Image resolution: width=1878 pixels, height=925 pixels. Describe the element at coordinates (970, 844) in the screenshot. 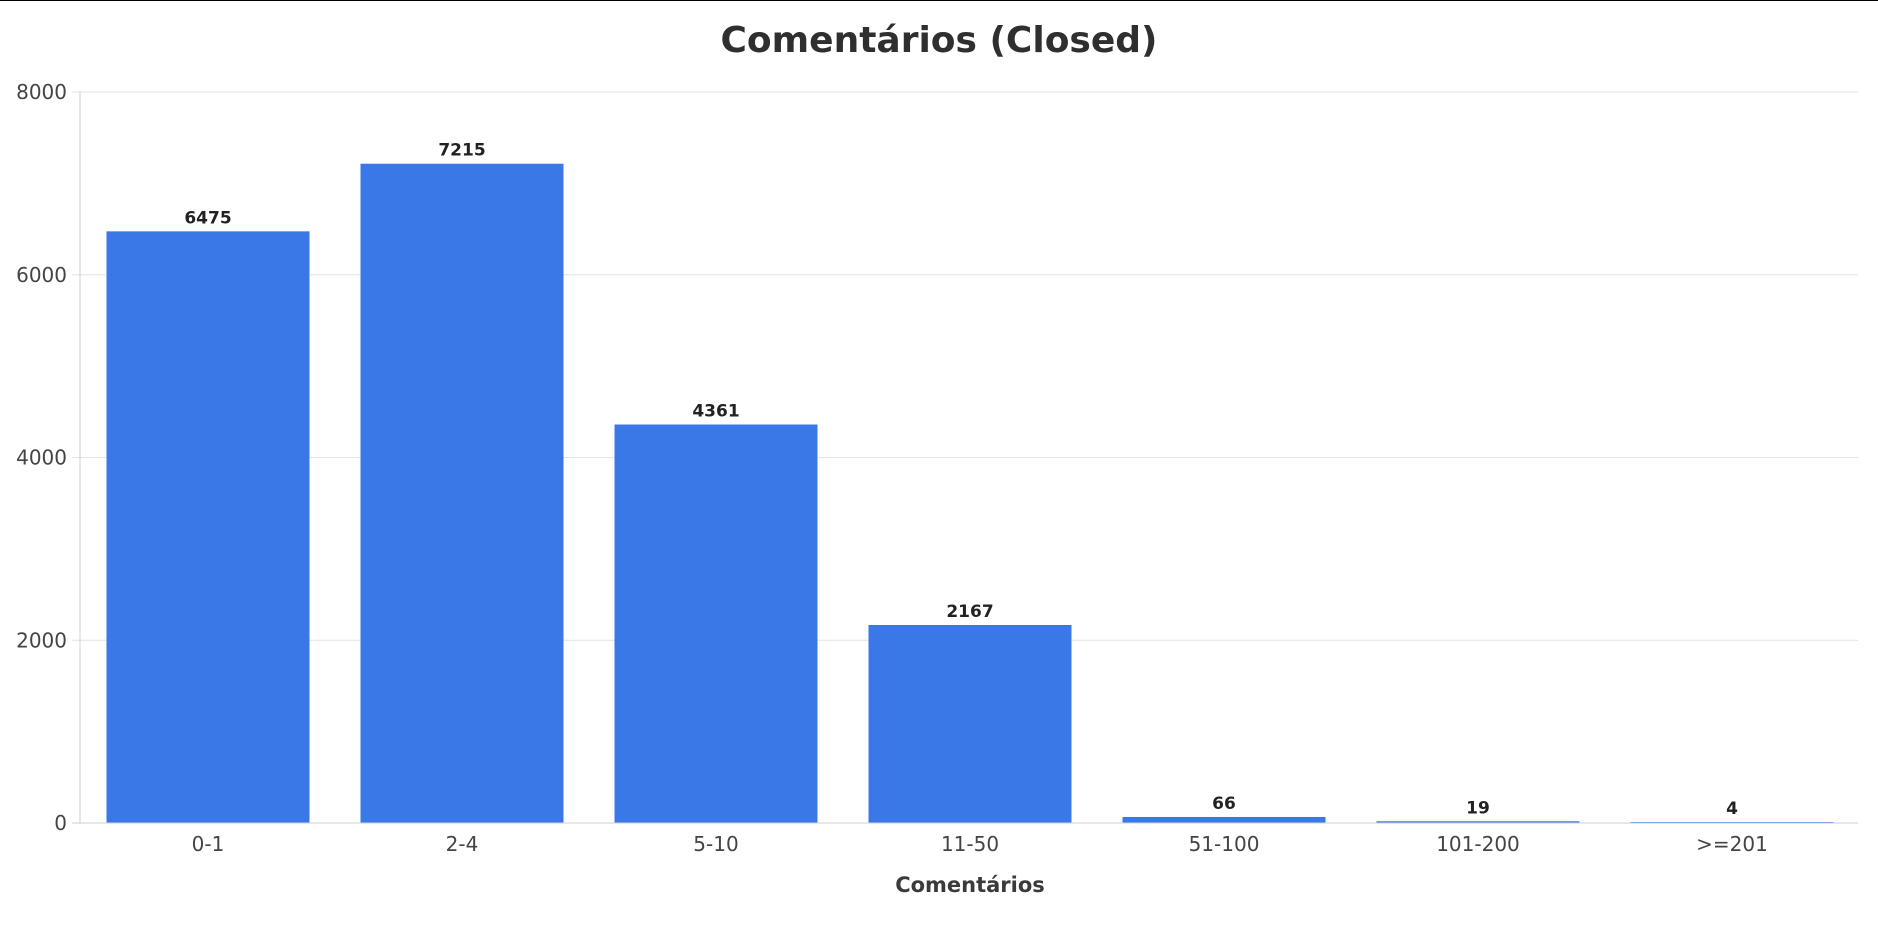

I see `x-tick-label: 11-50` at that location.